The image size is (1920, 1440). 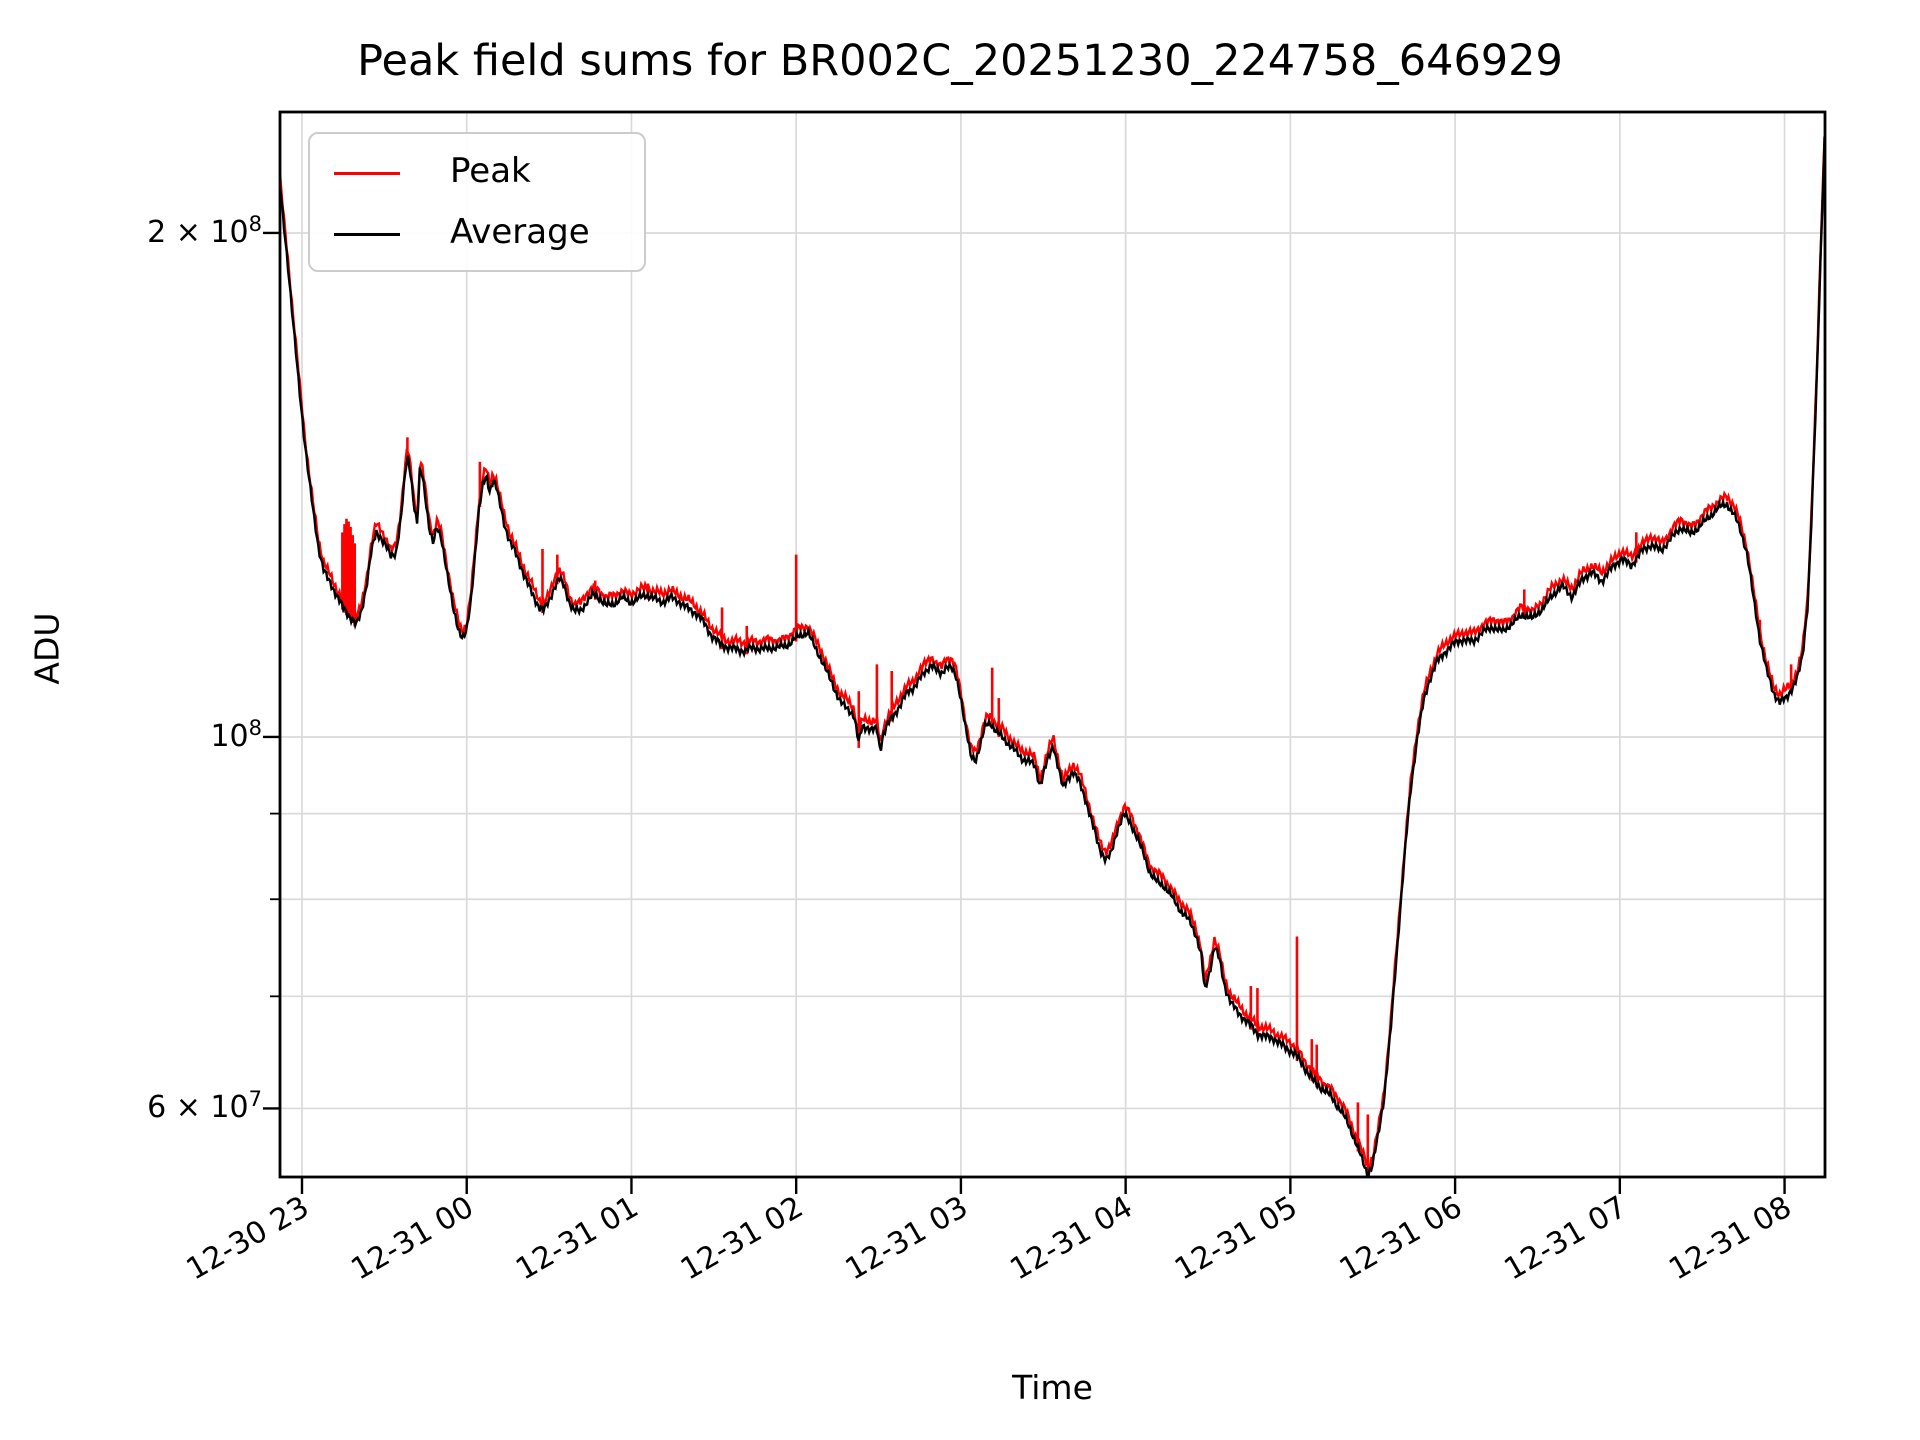 What do you see at coordinates (412, 1239) in the screenshot?
I see `x-tick-label: 12-31 00` at bounding box center [412, 1239].